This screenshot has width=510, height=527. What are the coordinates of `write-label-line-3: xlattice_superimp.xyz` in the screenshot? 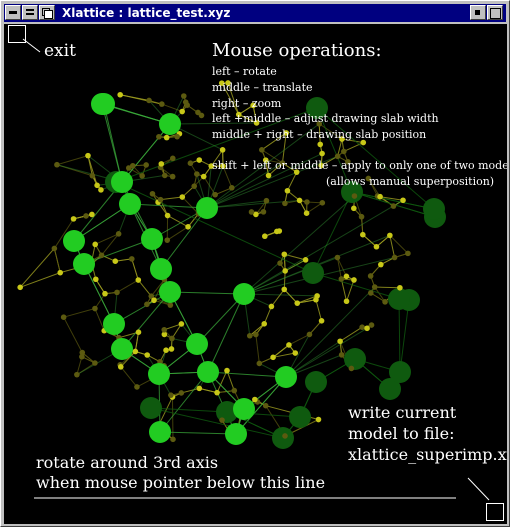 It's located at (427, 454).